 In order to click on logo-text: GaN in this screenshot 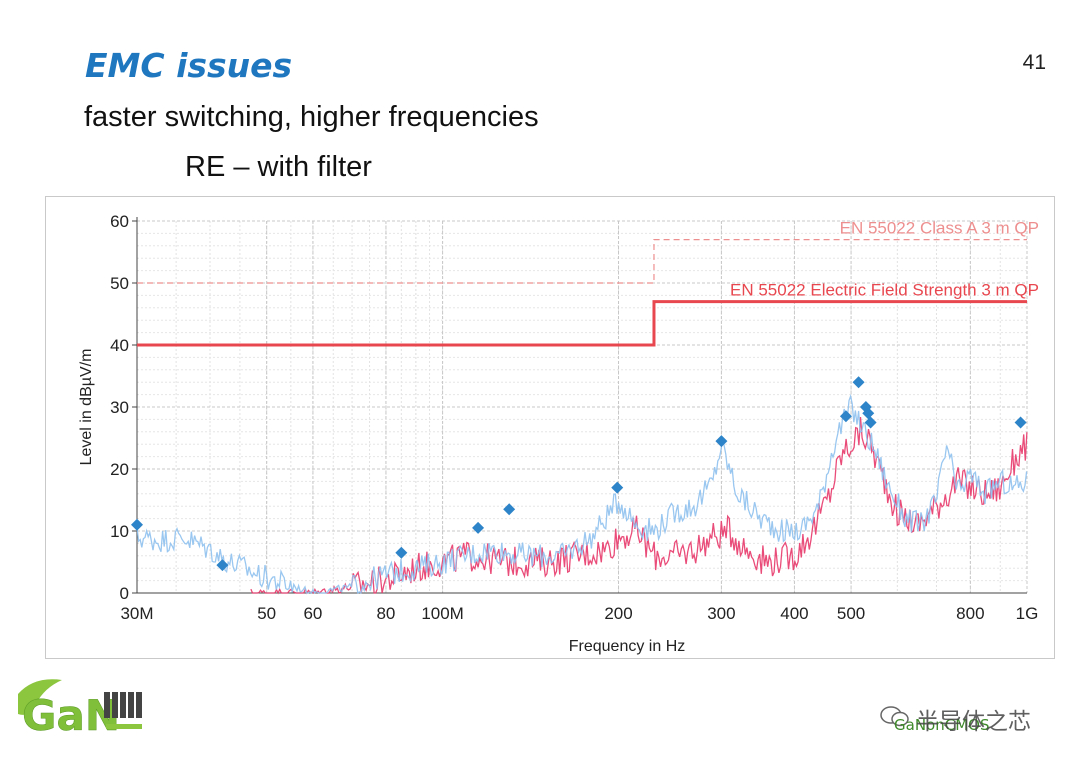, I will do `click(71, 714)`.